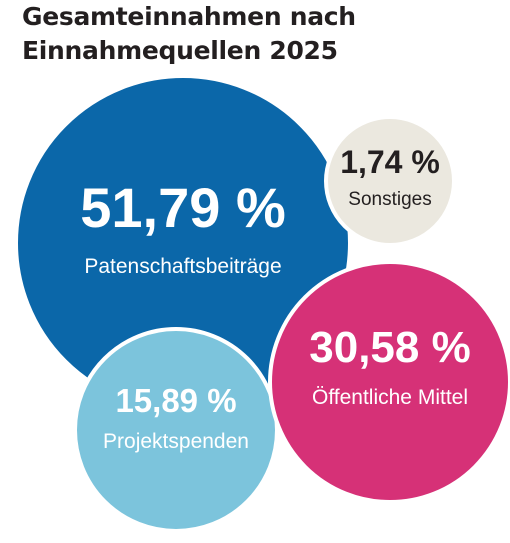  Describe the element at coordinates (389, 199) in the screenshot. I see `bubble-category-label: Sonstiges` at that location.